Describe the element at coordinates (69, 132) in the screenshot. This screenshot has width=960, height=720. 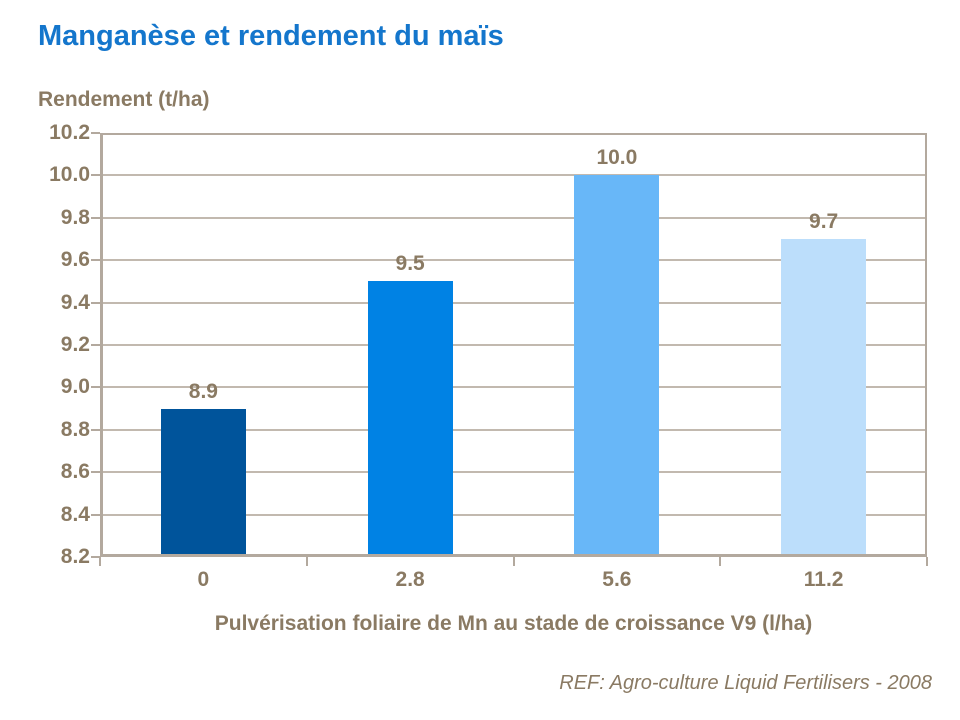
I see `y-tick-label: 10.2` at that location.